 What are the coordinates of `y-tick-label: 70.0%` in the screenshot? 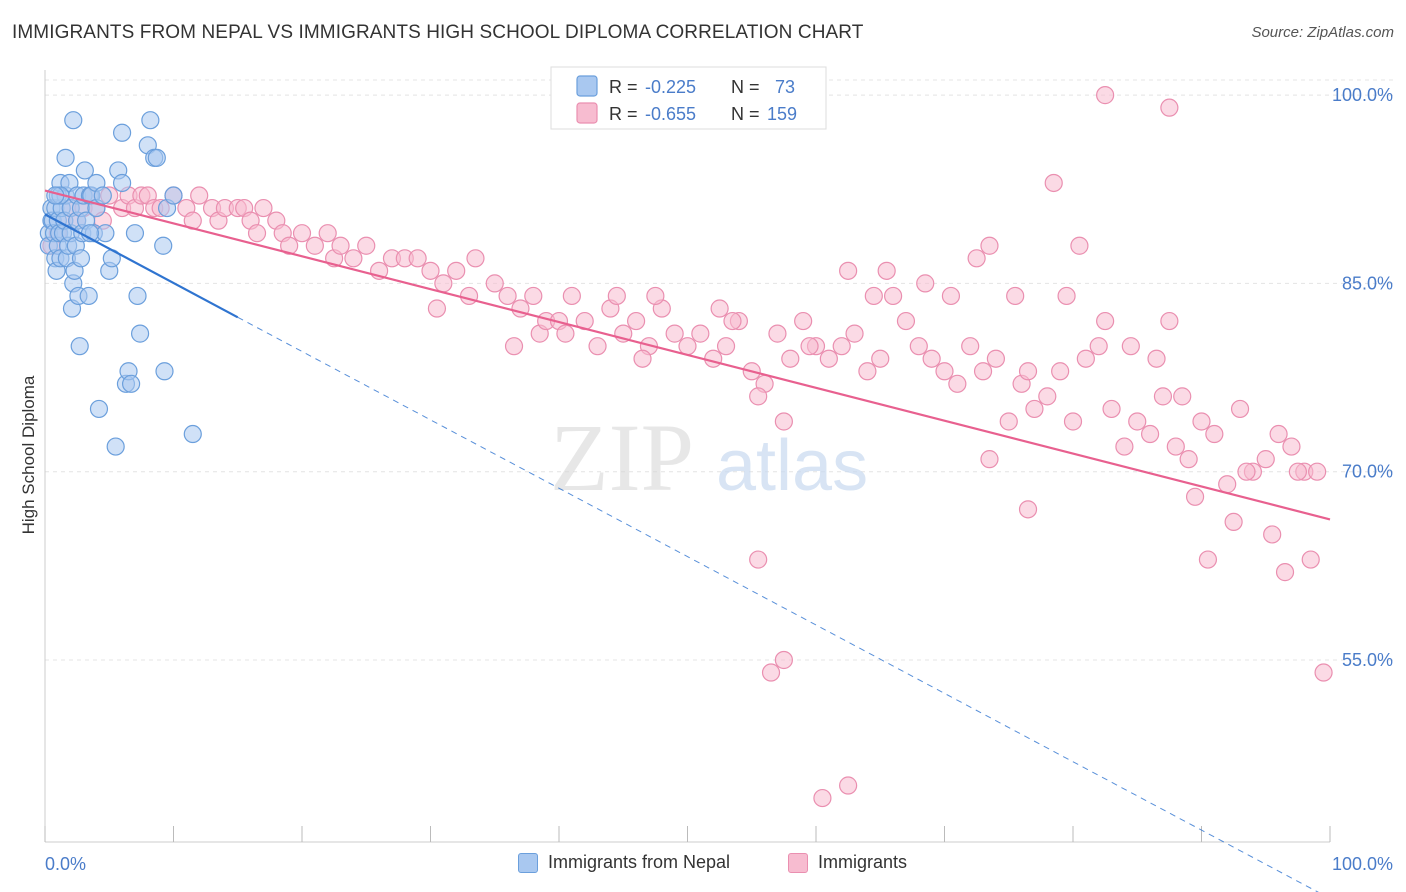 It's located at (1367, 472).